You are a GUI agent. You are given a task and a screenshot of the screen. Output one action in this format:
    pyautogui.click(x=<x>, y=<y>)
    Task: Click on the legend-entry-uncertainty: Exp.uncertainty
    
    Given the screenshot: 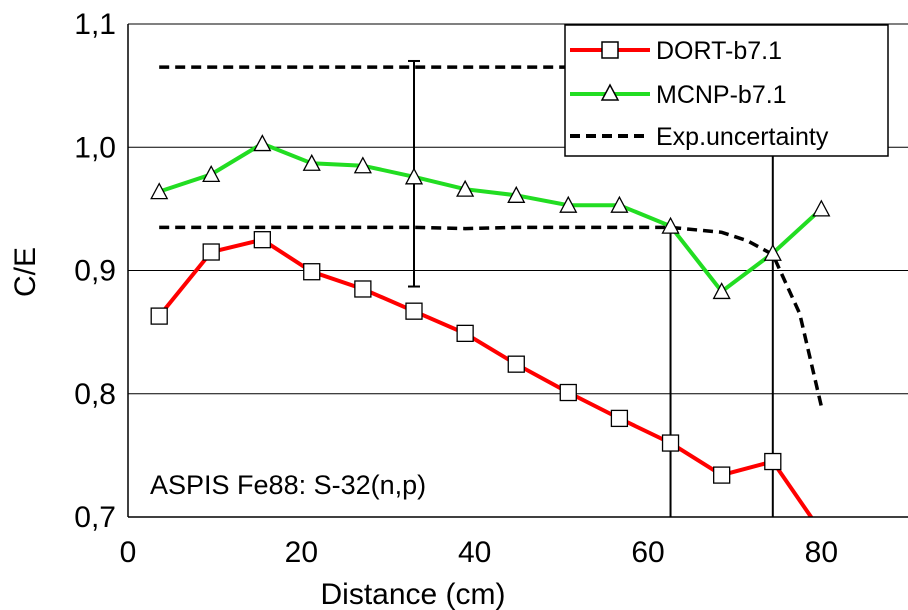 What is the action you would take?
    pyautogui.click(x=699, y=137)
    